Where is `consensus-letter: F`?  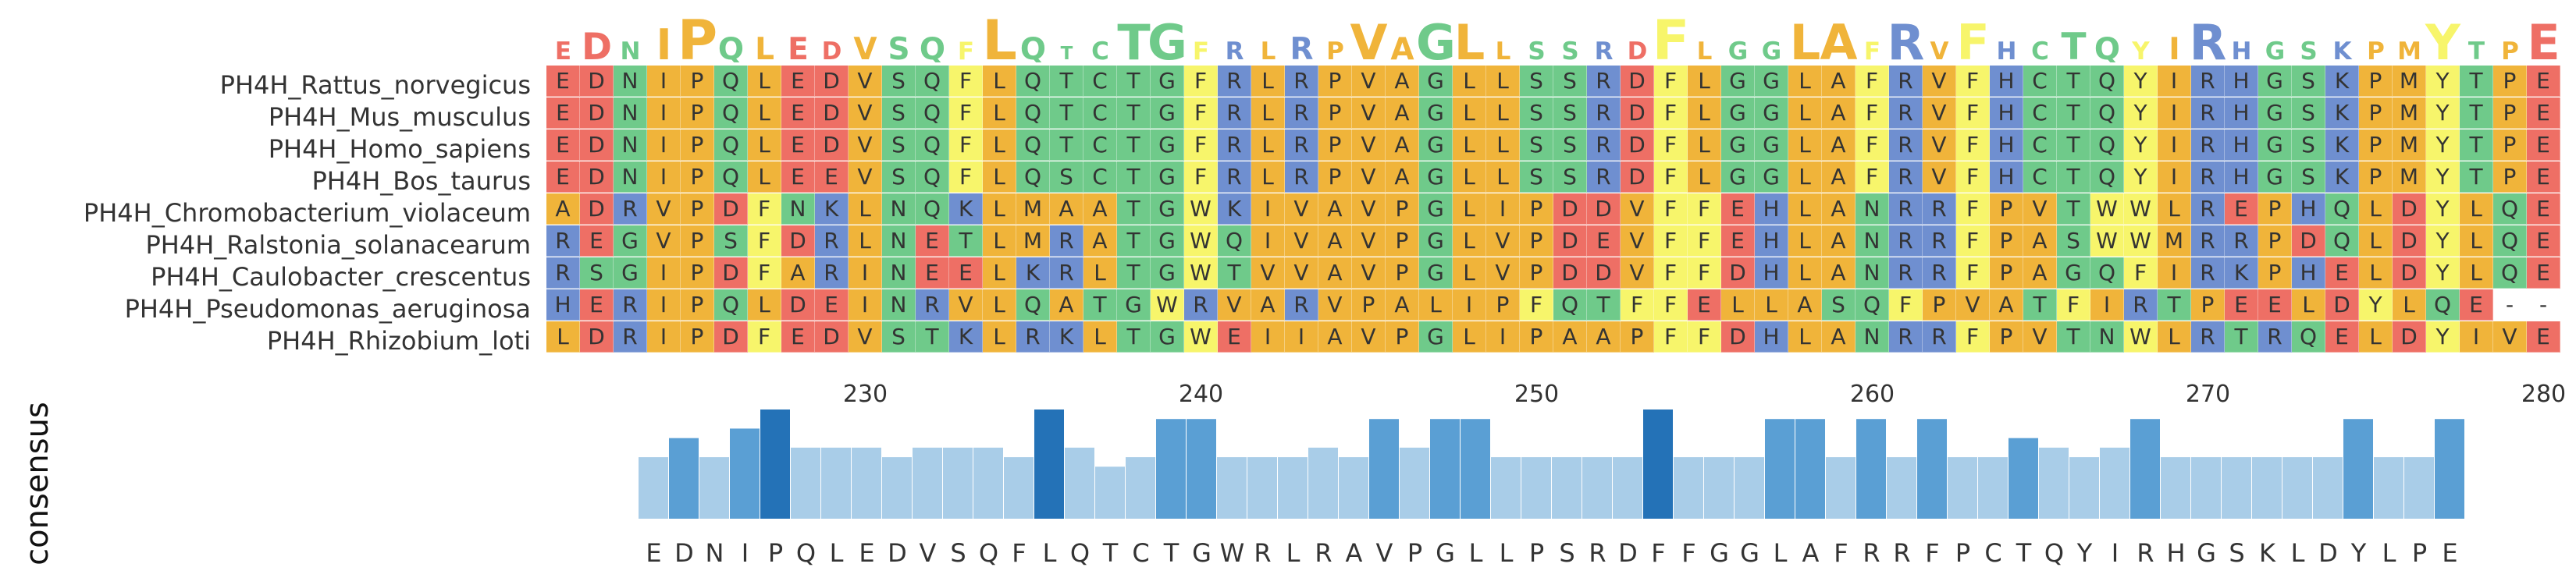 consensus-letter: F is located at coordinates (1019, 553).